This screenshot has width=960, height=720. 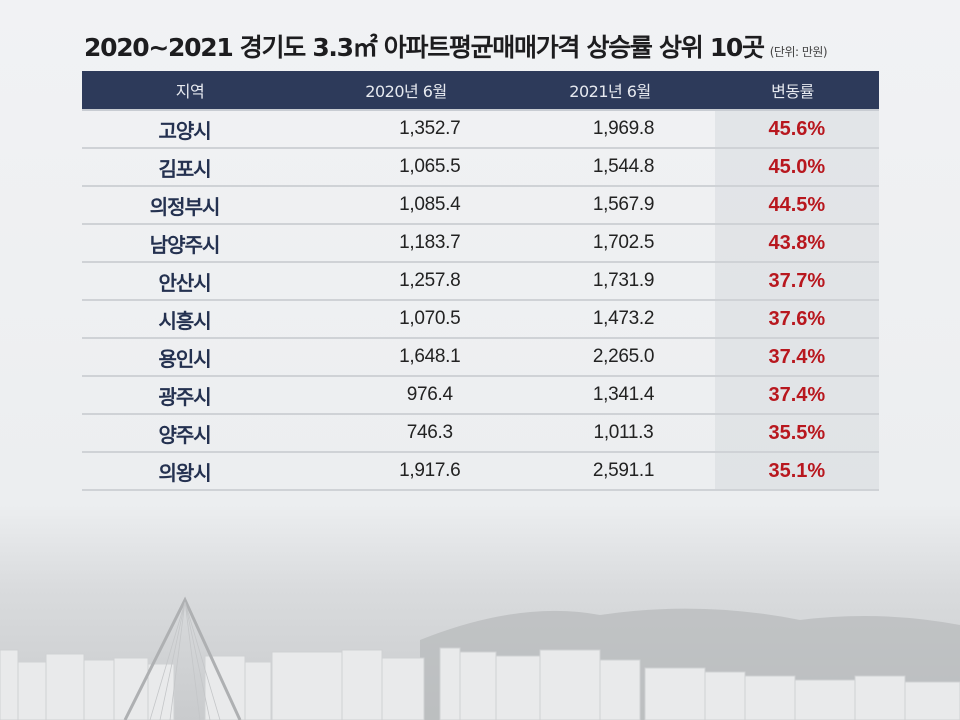 I want to click on table-row: 의정부시 1,085.4 1,567.9 44.5%, so click(x=480, y=206).